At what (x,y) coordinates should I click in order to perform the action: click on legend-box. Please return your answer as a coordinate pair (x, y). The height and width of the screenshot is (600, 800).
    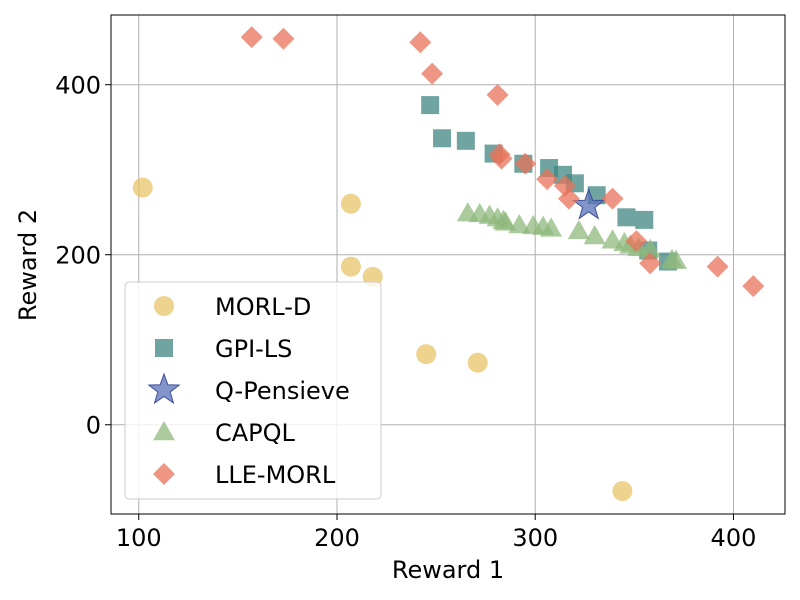
    Looking at the image, I should click on (253, 390).